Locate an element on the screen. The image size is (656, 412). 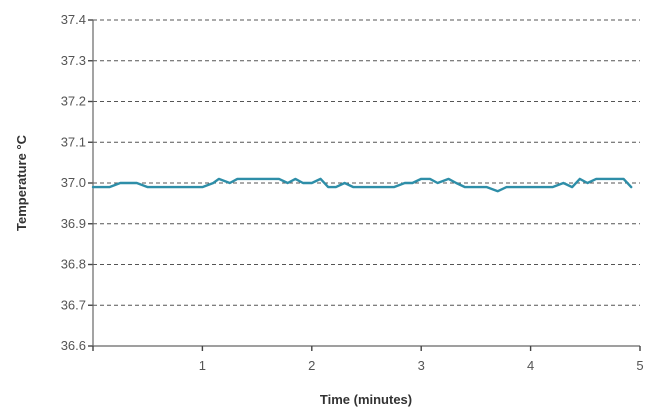
temperature-series-line is located at coordinates (362, 185).